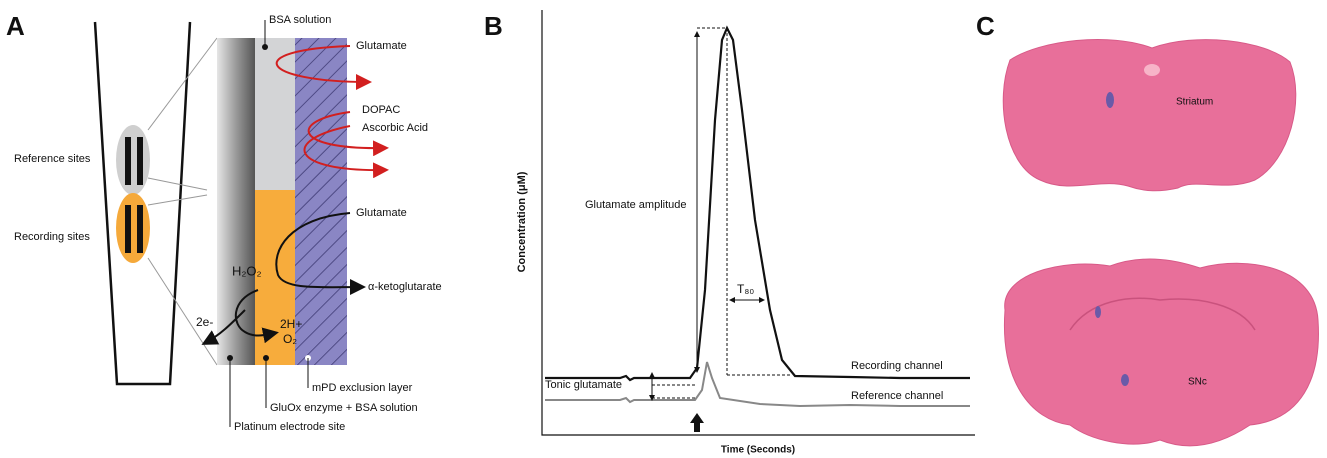 The image size is (1327, 458). What do you see at coordinates (332, 112) in the screenshot?
I see `interferent-arrows` at bounding box center [332, 112].